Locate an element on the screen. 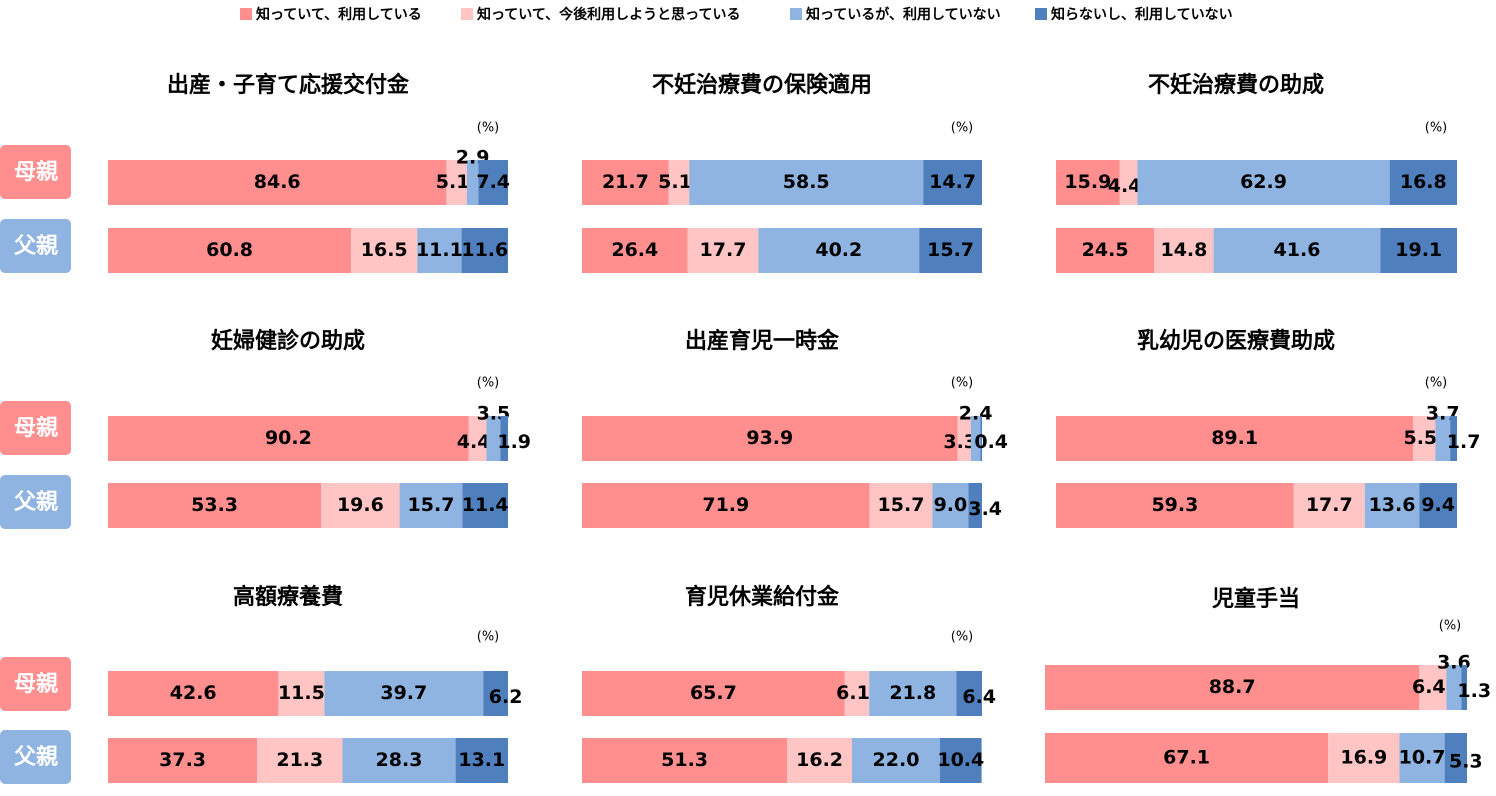  data-label: 93.9 is located at coordinates (769, 438).